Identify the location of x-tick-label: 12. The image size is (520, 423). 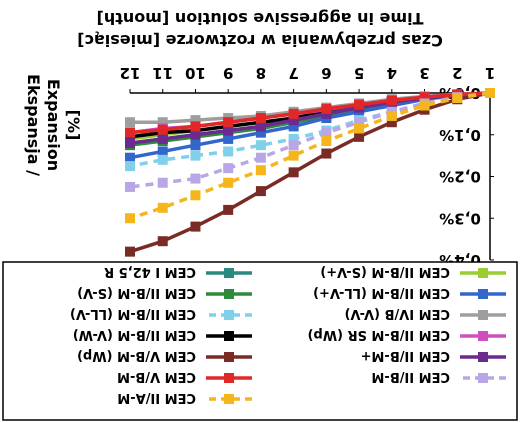
(130, 73).